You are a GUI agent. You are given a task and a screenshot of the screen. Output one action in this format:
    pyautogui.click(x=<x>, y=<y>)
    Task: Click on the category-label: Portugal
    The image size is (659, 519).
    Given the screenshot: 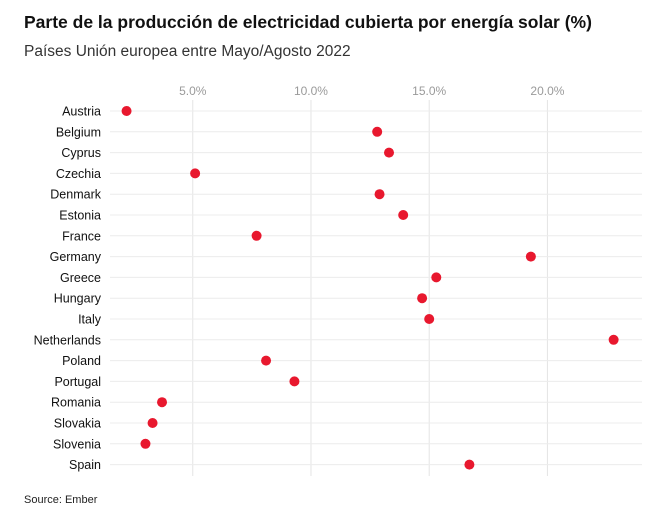 What is the action you would take?
    pyautogui.click(x=77, y=382)
    